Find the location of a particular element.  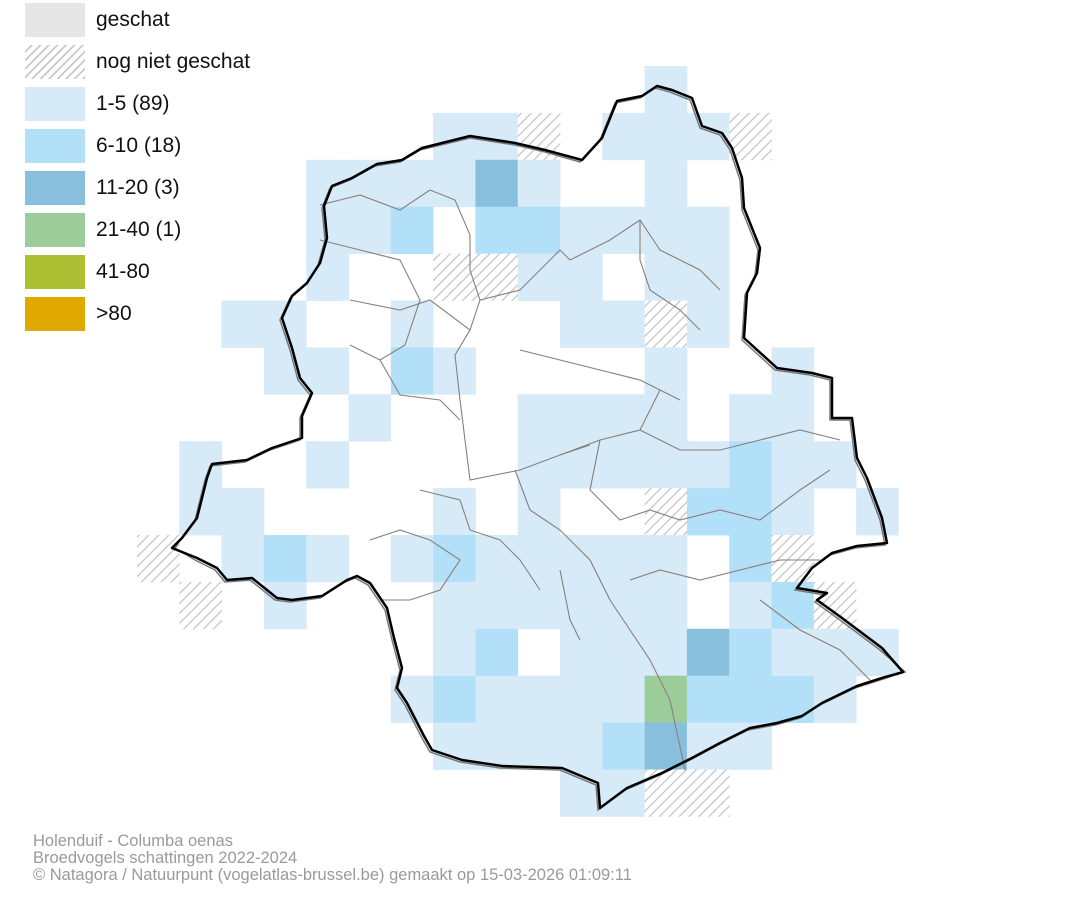

caption-dataset: Broedvogels schattingen 2022-2024 is located at coordinates (165, 858).